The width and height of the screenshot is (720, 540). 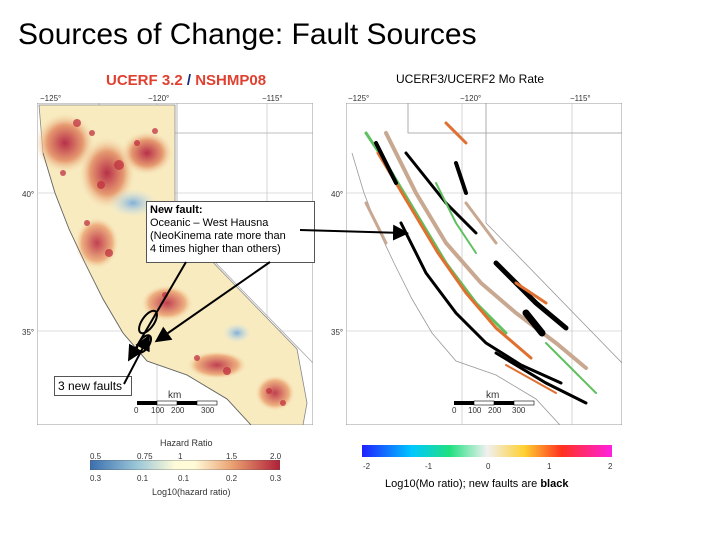 What do you see at coordinates (177, 403) in the screenshot?
I see `left-map-scale-bar` at bounding box center [177, 403].